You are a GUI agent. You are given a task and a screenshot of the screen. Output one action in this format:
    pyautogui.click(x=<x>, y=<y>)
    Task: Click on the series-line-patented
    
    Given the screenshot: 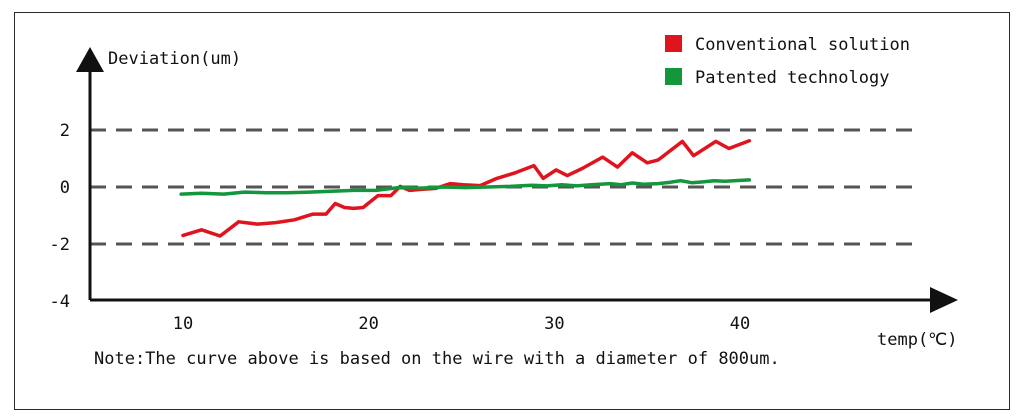 What is the action you would take?
    pyautogui.click(x=465, y=187)
    